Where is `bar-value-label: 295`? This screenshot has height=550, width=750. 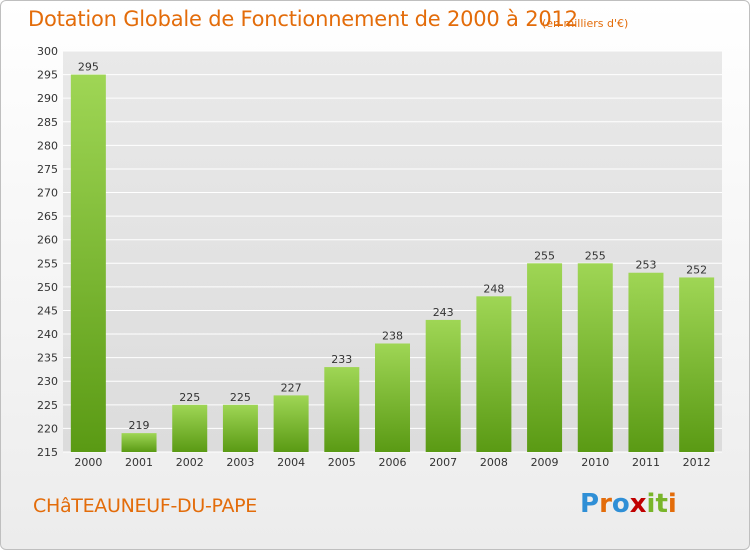 bar-value-label: 295 is located at coordinates (88, 67).